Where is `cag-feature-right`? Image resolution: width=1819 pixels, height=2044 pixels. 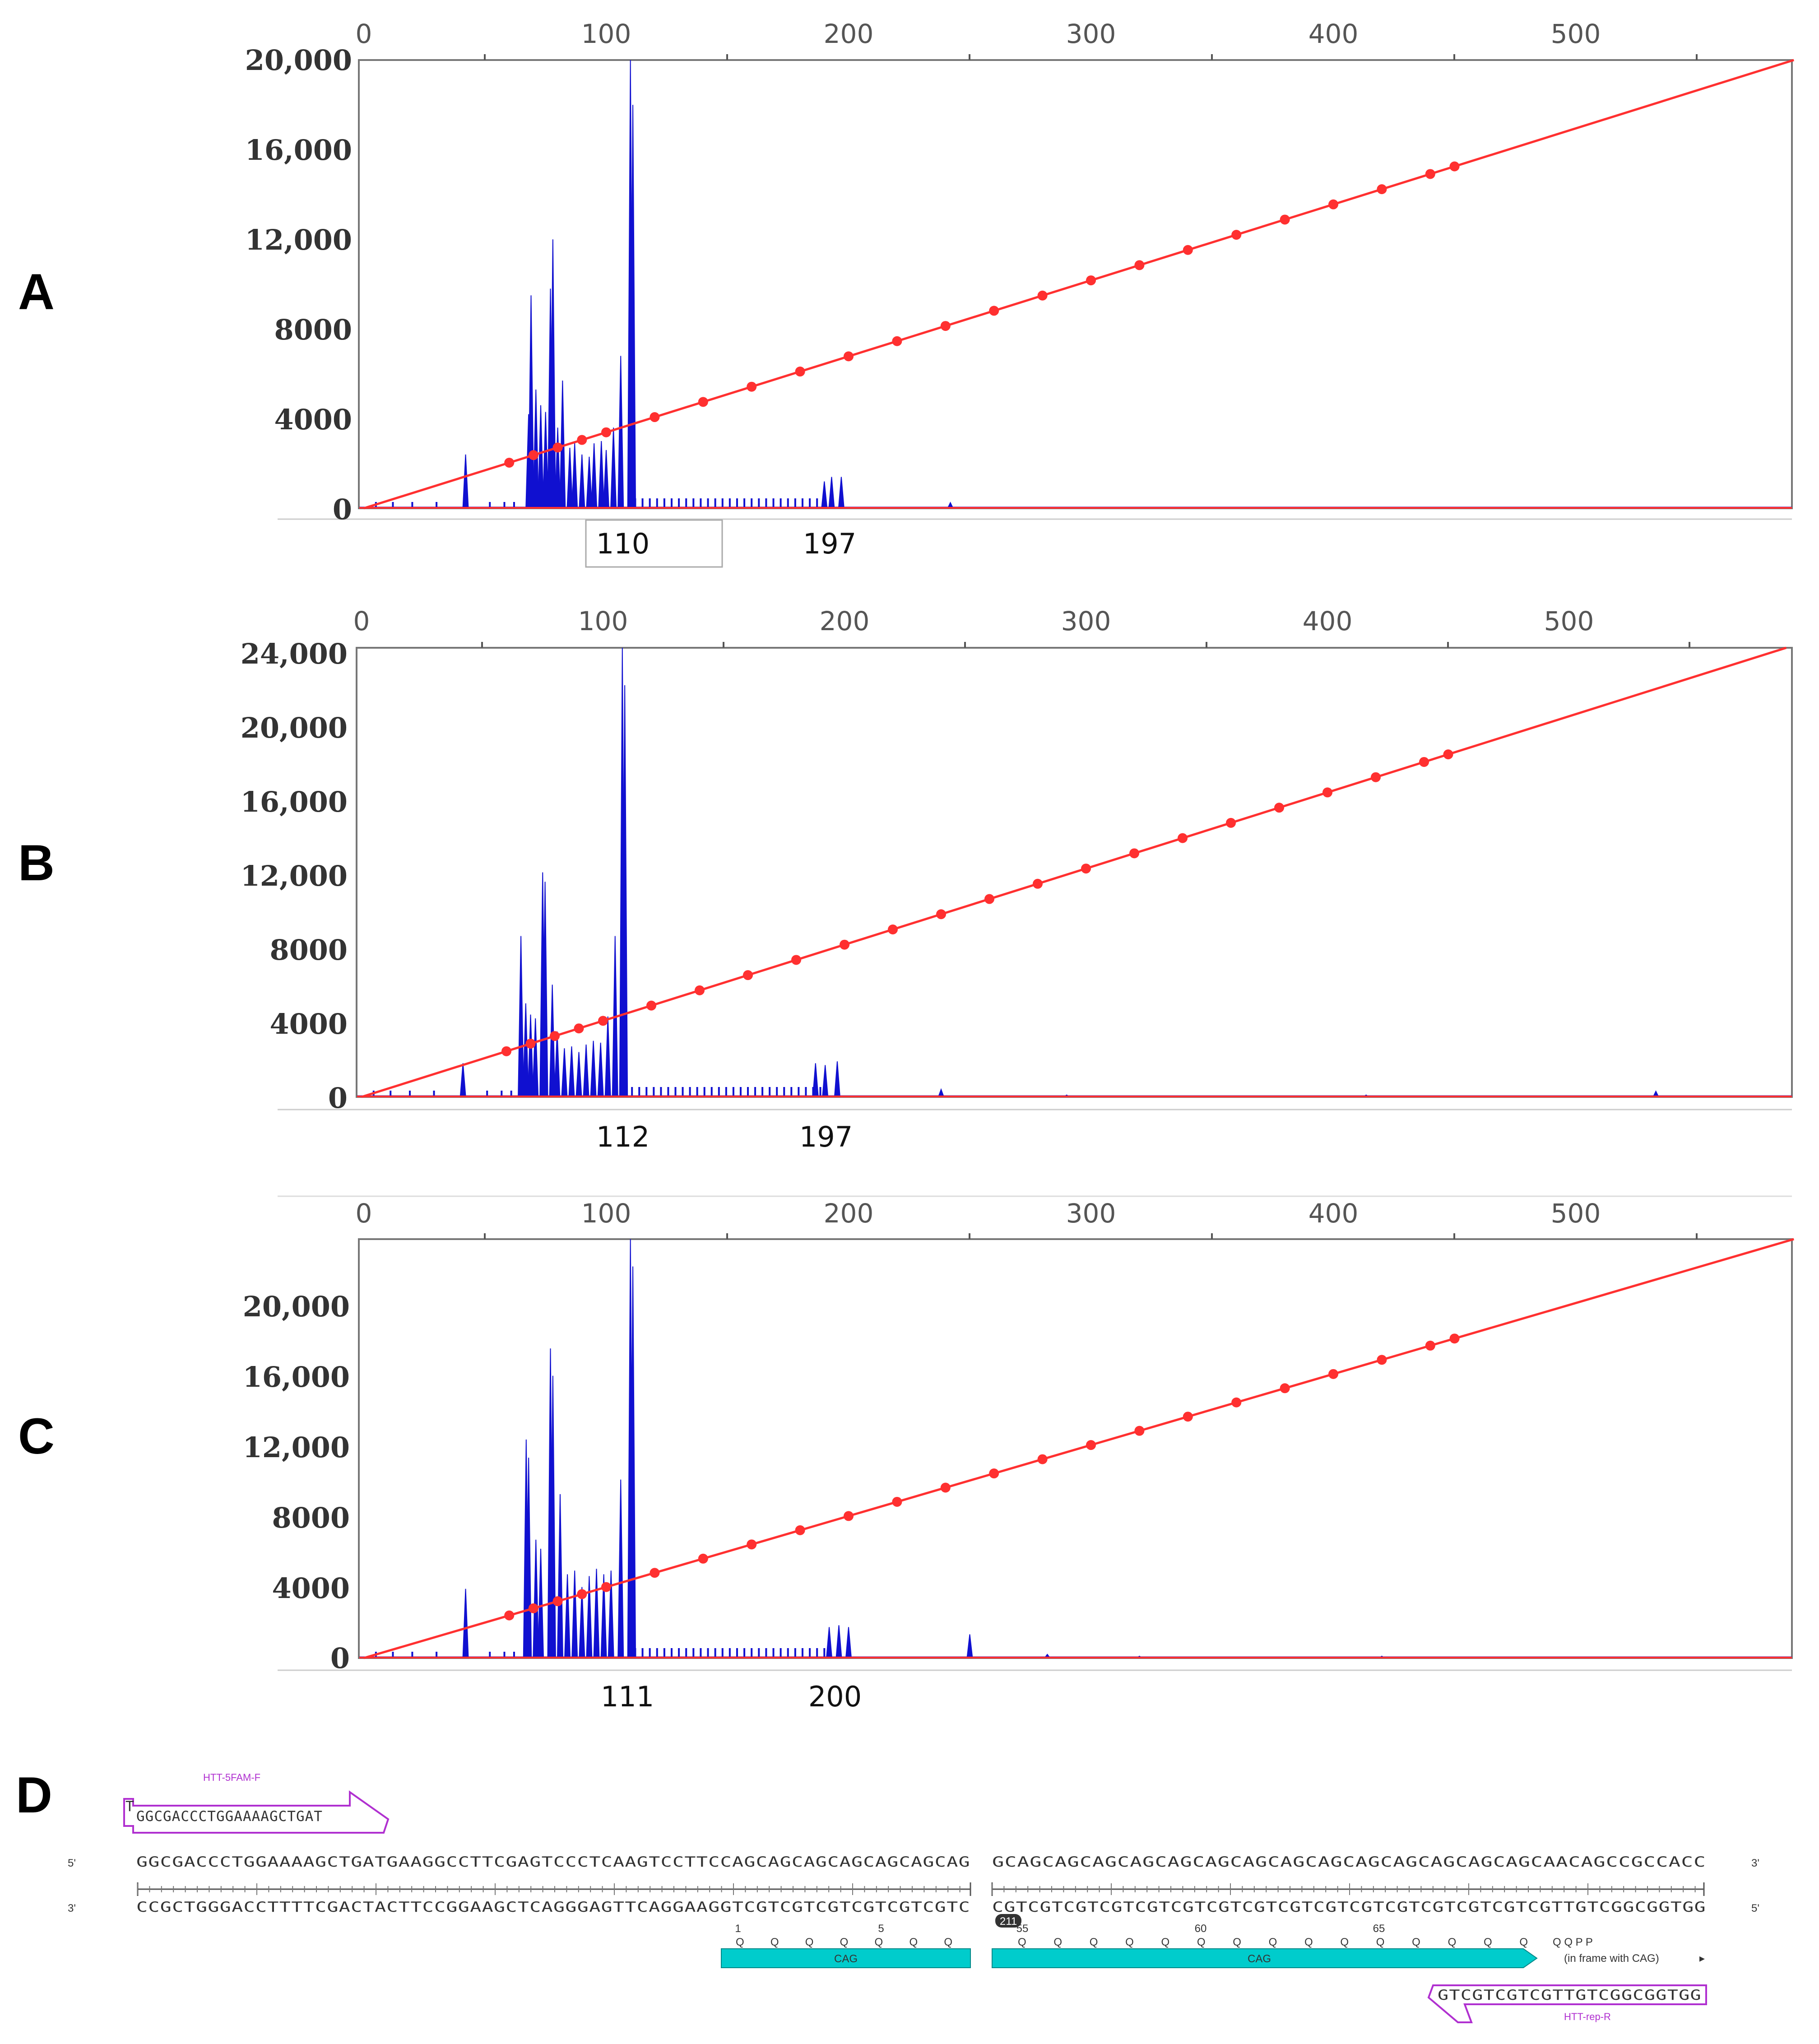 cag-feature-right is located at coordinates (1265, 1958).